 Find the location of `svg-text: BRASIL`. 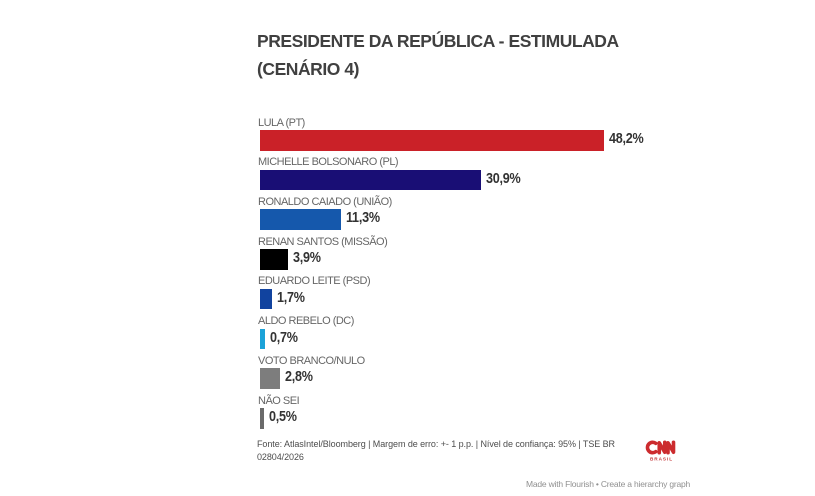

svg-text: BRASIL is located at coordinates (660, 458).